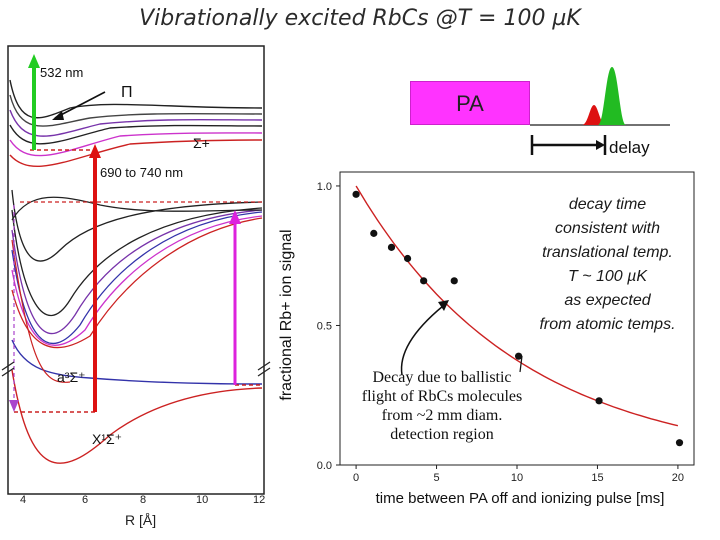  Describe the element at coordinates (607, 204) in the screenshot. I see `decay-line: decay time` at that location.